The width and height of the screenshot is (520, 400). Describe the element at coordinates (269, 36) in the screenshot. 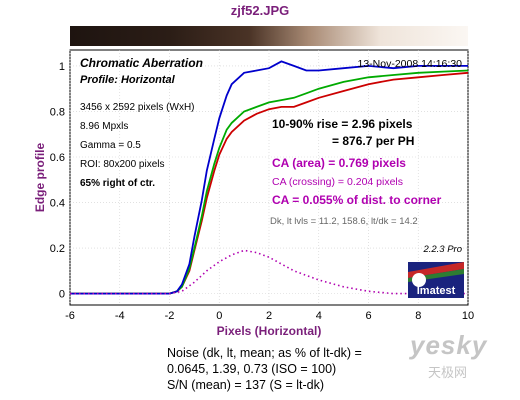

I see `edge-gradient-strip` at that location.